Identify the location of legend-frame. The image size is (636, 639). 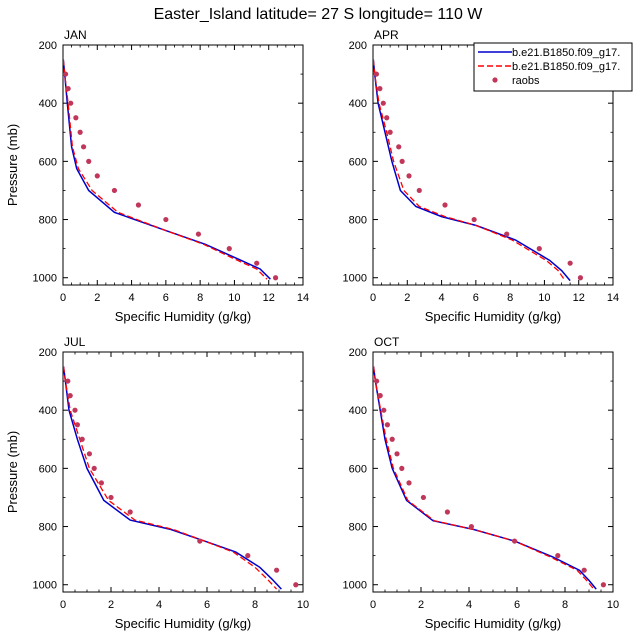
(553, 67).